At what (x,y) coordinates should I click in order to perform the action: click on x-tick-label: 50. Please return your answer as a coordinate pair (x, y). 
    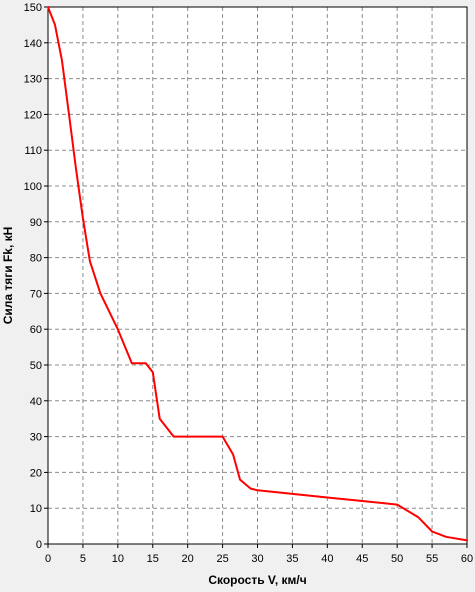
    Looking at the image, I should click on (397, 559).